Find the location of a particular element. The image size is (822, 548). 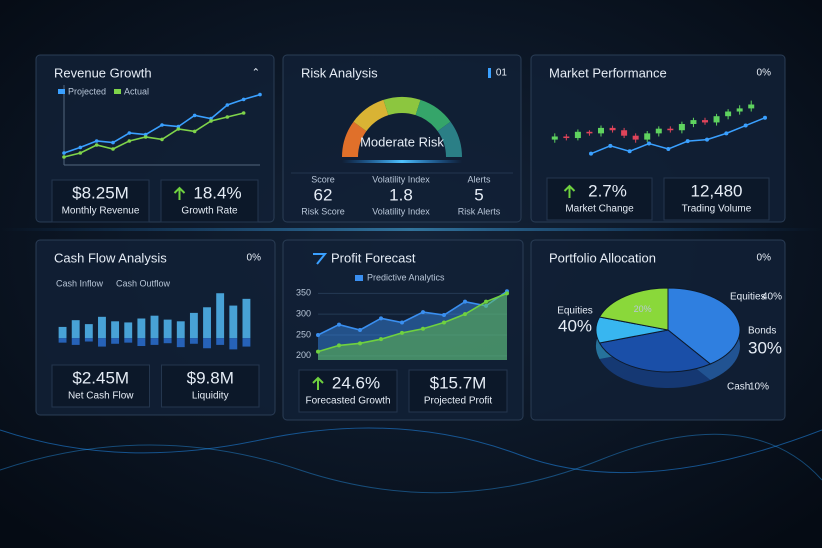

pie-label: 20% is located at coordinates (643, 309).